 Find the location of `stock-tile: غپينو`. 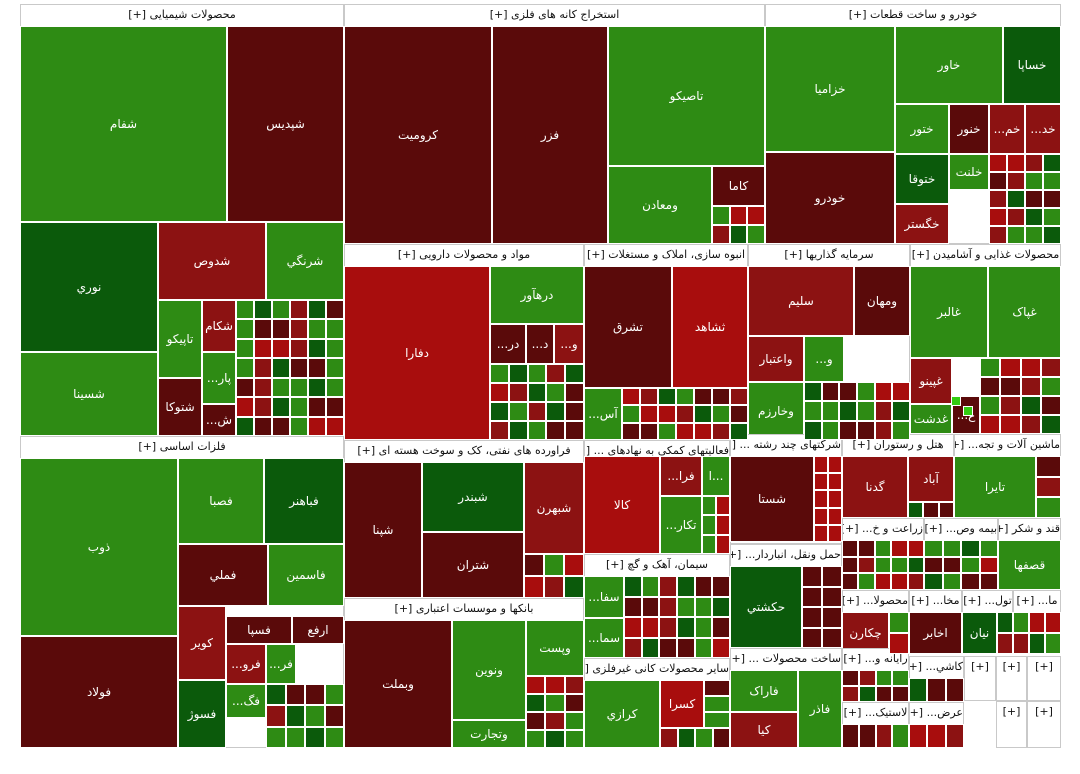

stock-tile: غپينو is located at coordinates (931, 381).